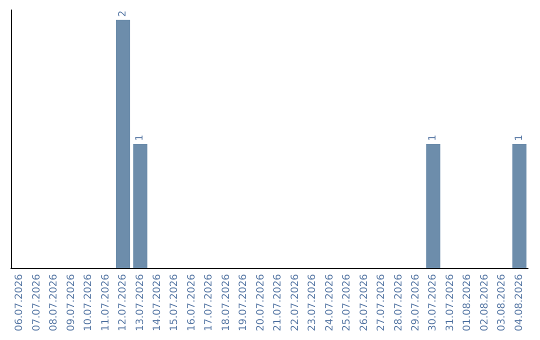 The image size is (540, 340). Describe the element at coordinates (174, 303) in the screenshot. I see `x-tick-label: 15.07.2026` at that location.